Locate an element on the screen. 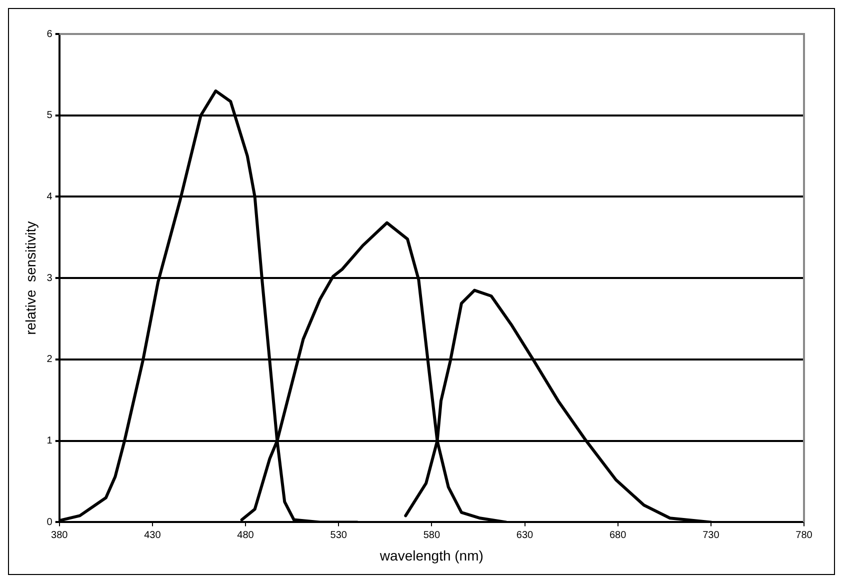 This screenshot has width=843, height=582. x-tick-label: 730 is located at coordinates (711, 535).